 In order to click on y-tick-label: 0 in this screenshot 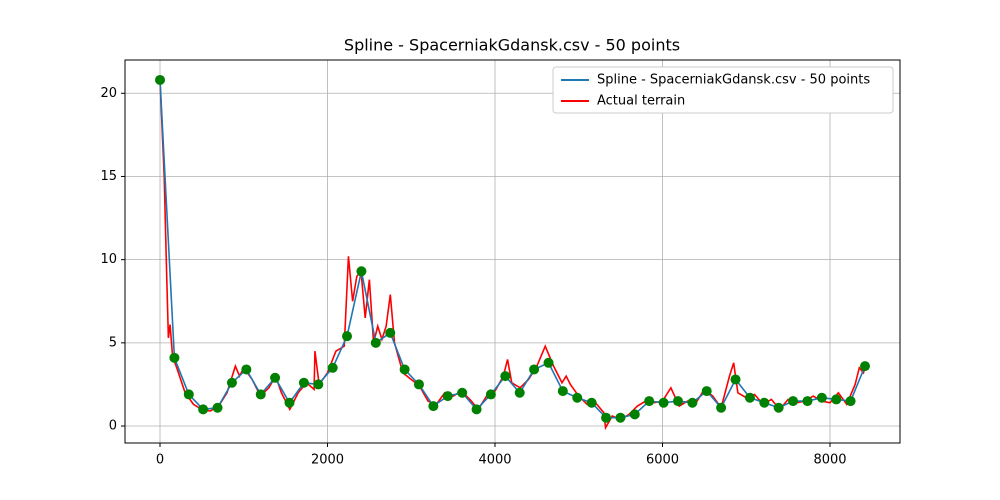, I will do `click(113, 426)`.